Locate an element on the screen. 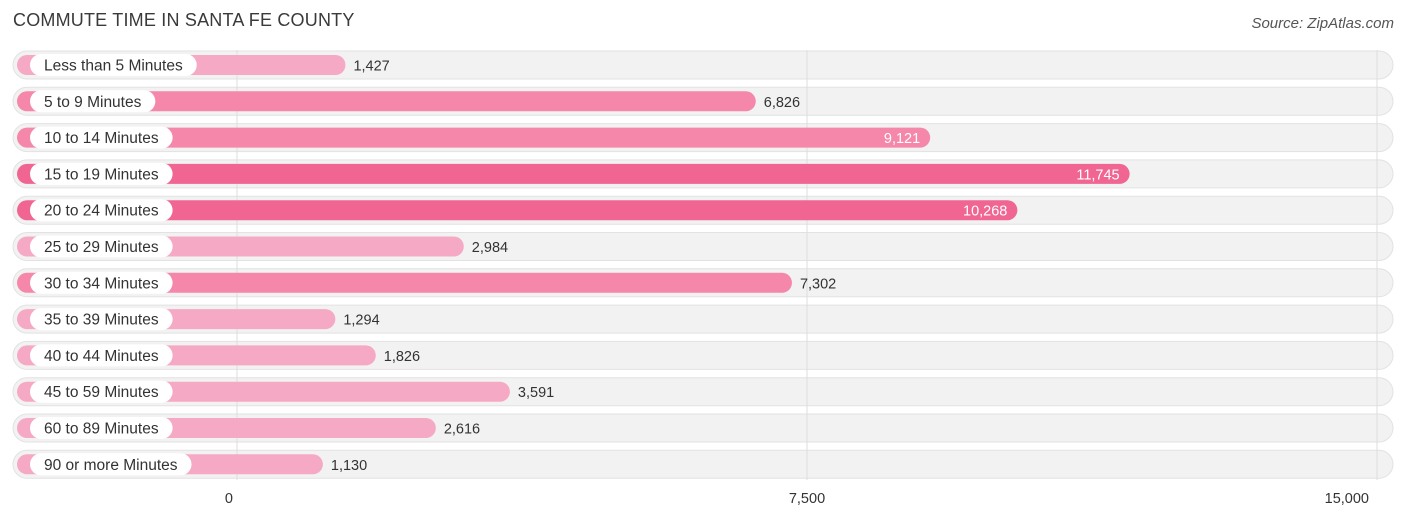 This screenshot has height=522, width=1406. x-tick-label: 0 is located at coordinates (229, 499).